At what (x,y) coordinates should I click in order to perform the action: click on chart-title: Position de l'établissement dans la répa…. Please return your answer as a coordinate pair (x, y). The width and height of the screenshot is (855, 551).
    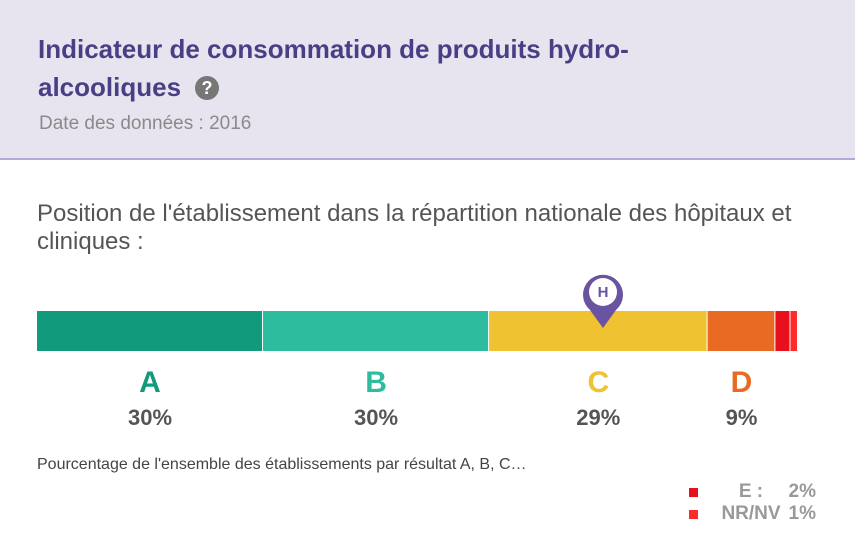
    Looking at the image, I should click on (414, 227).